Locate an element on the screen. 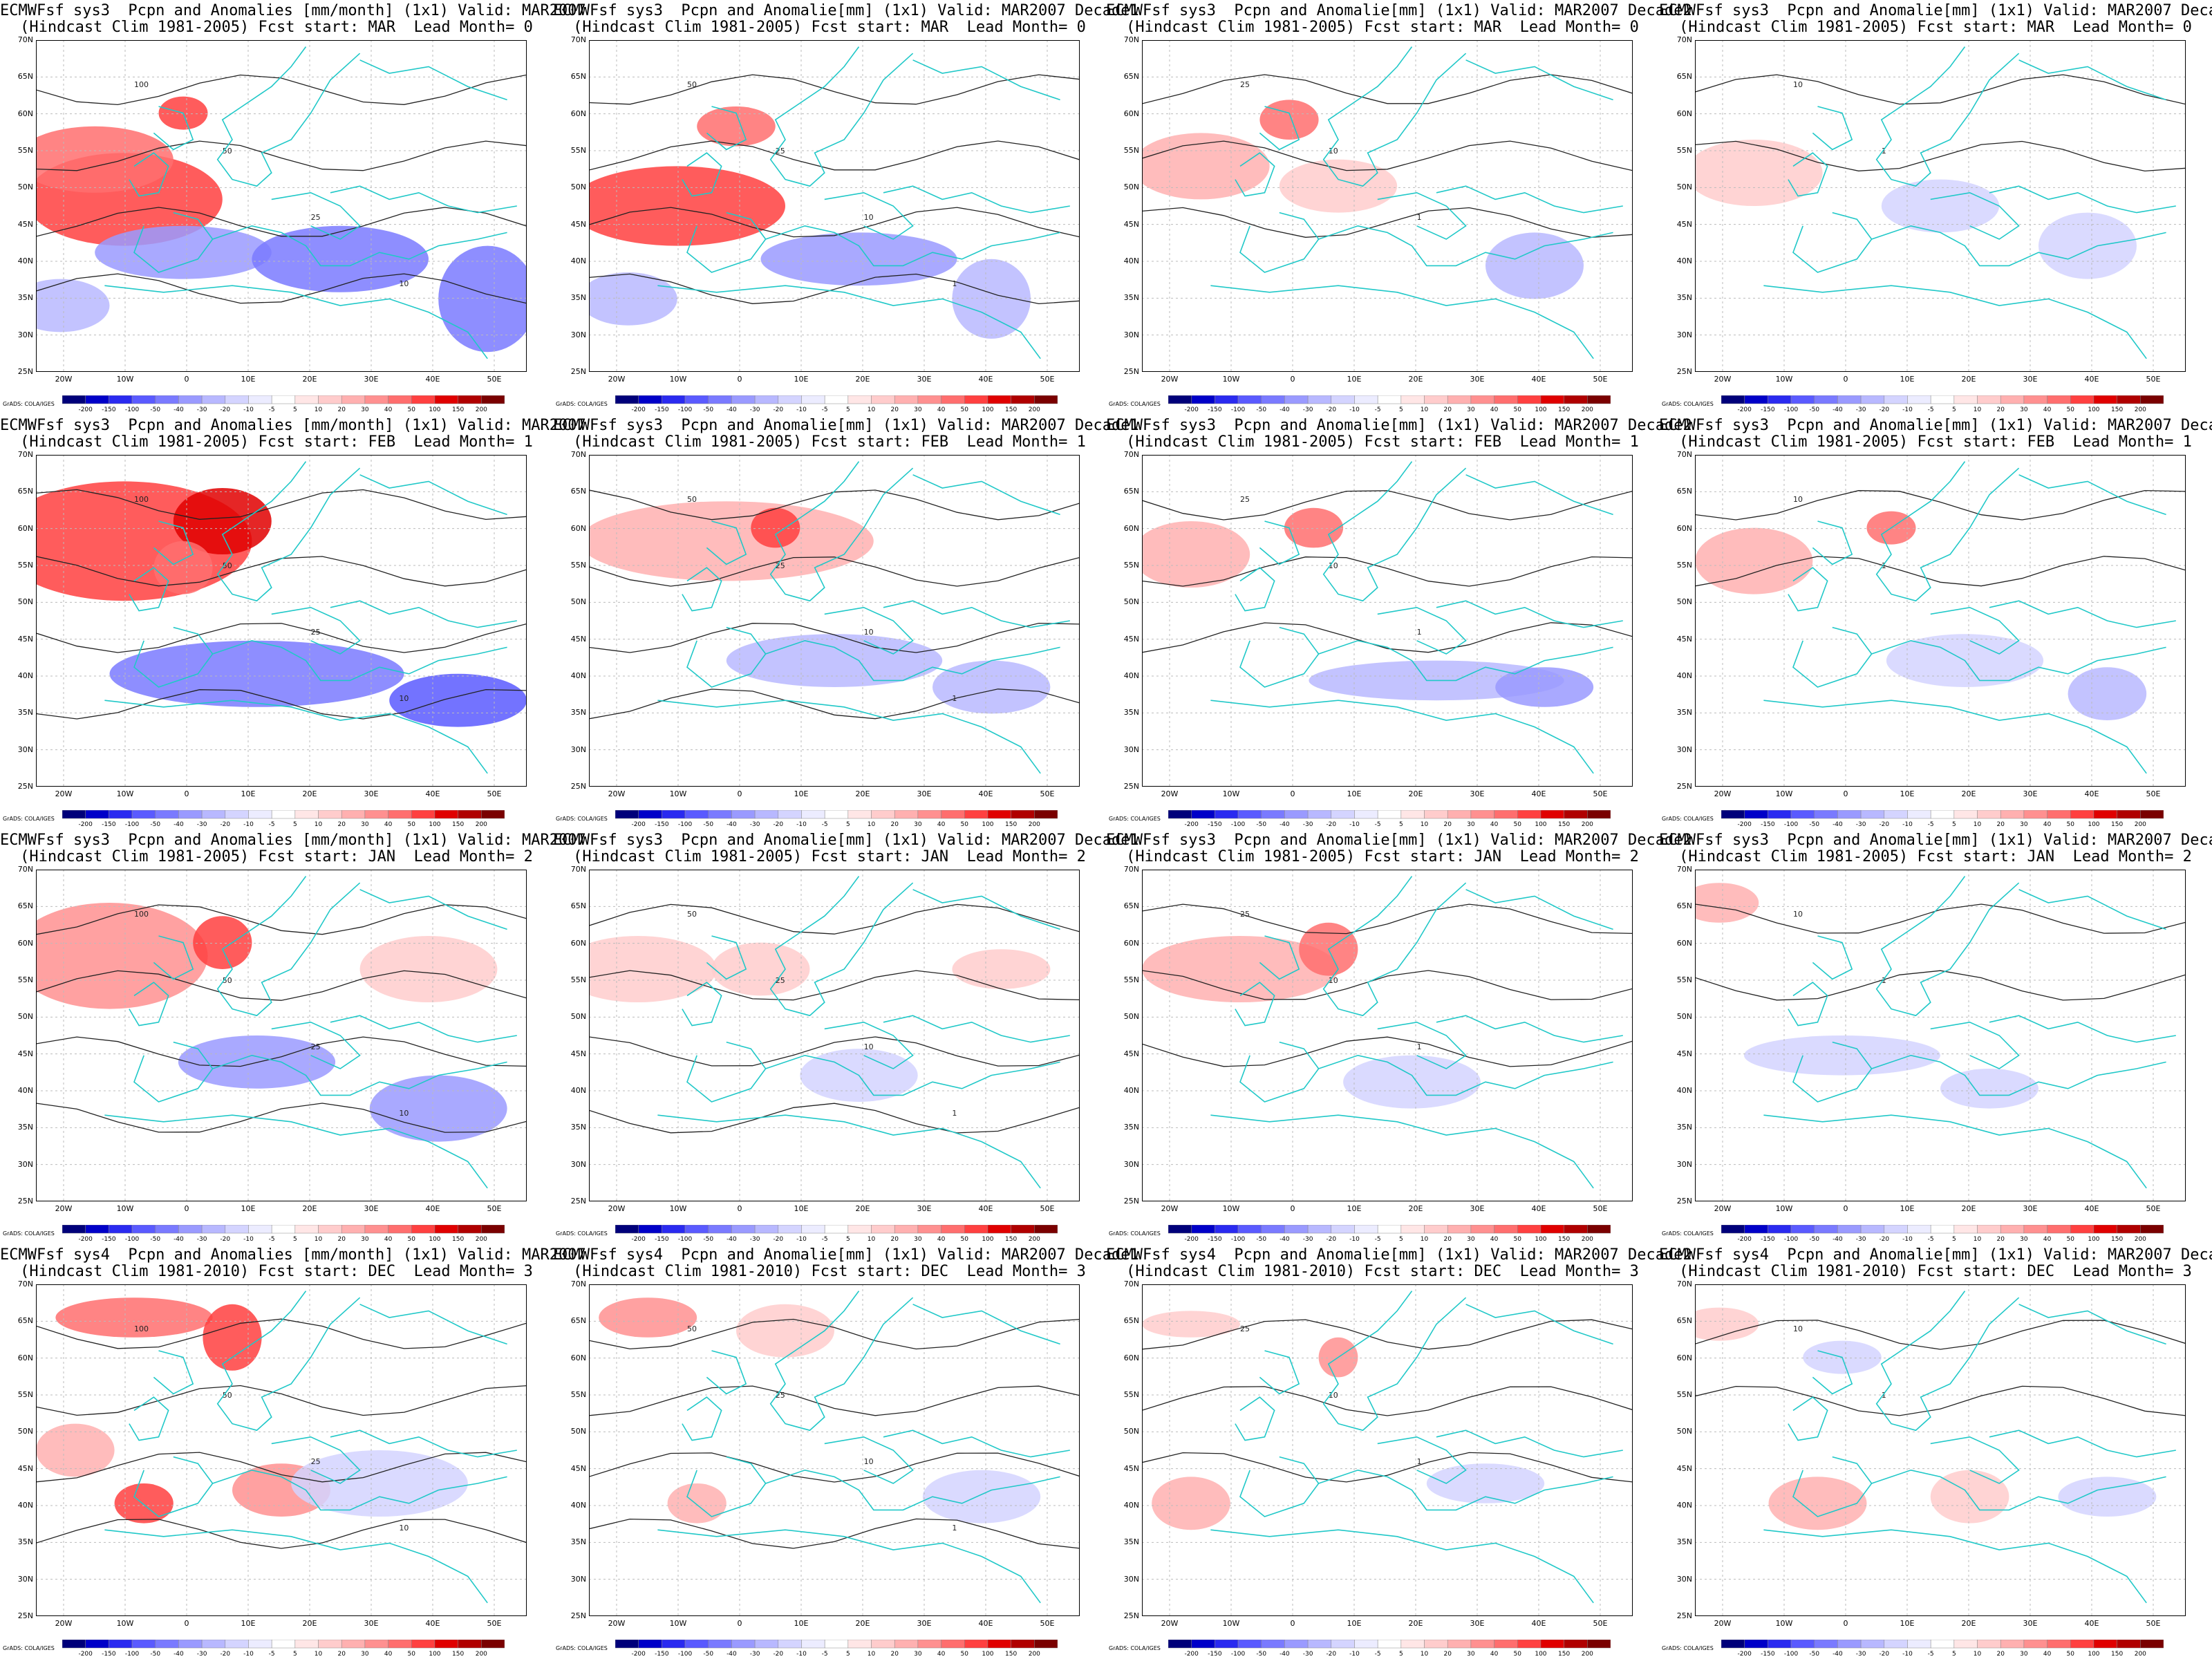 This screenshot has width=2212, height=1659. colorbar-label: -200 is located at coordinates (85, 409).